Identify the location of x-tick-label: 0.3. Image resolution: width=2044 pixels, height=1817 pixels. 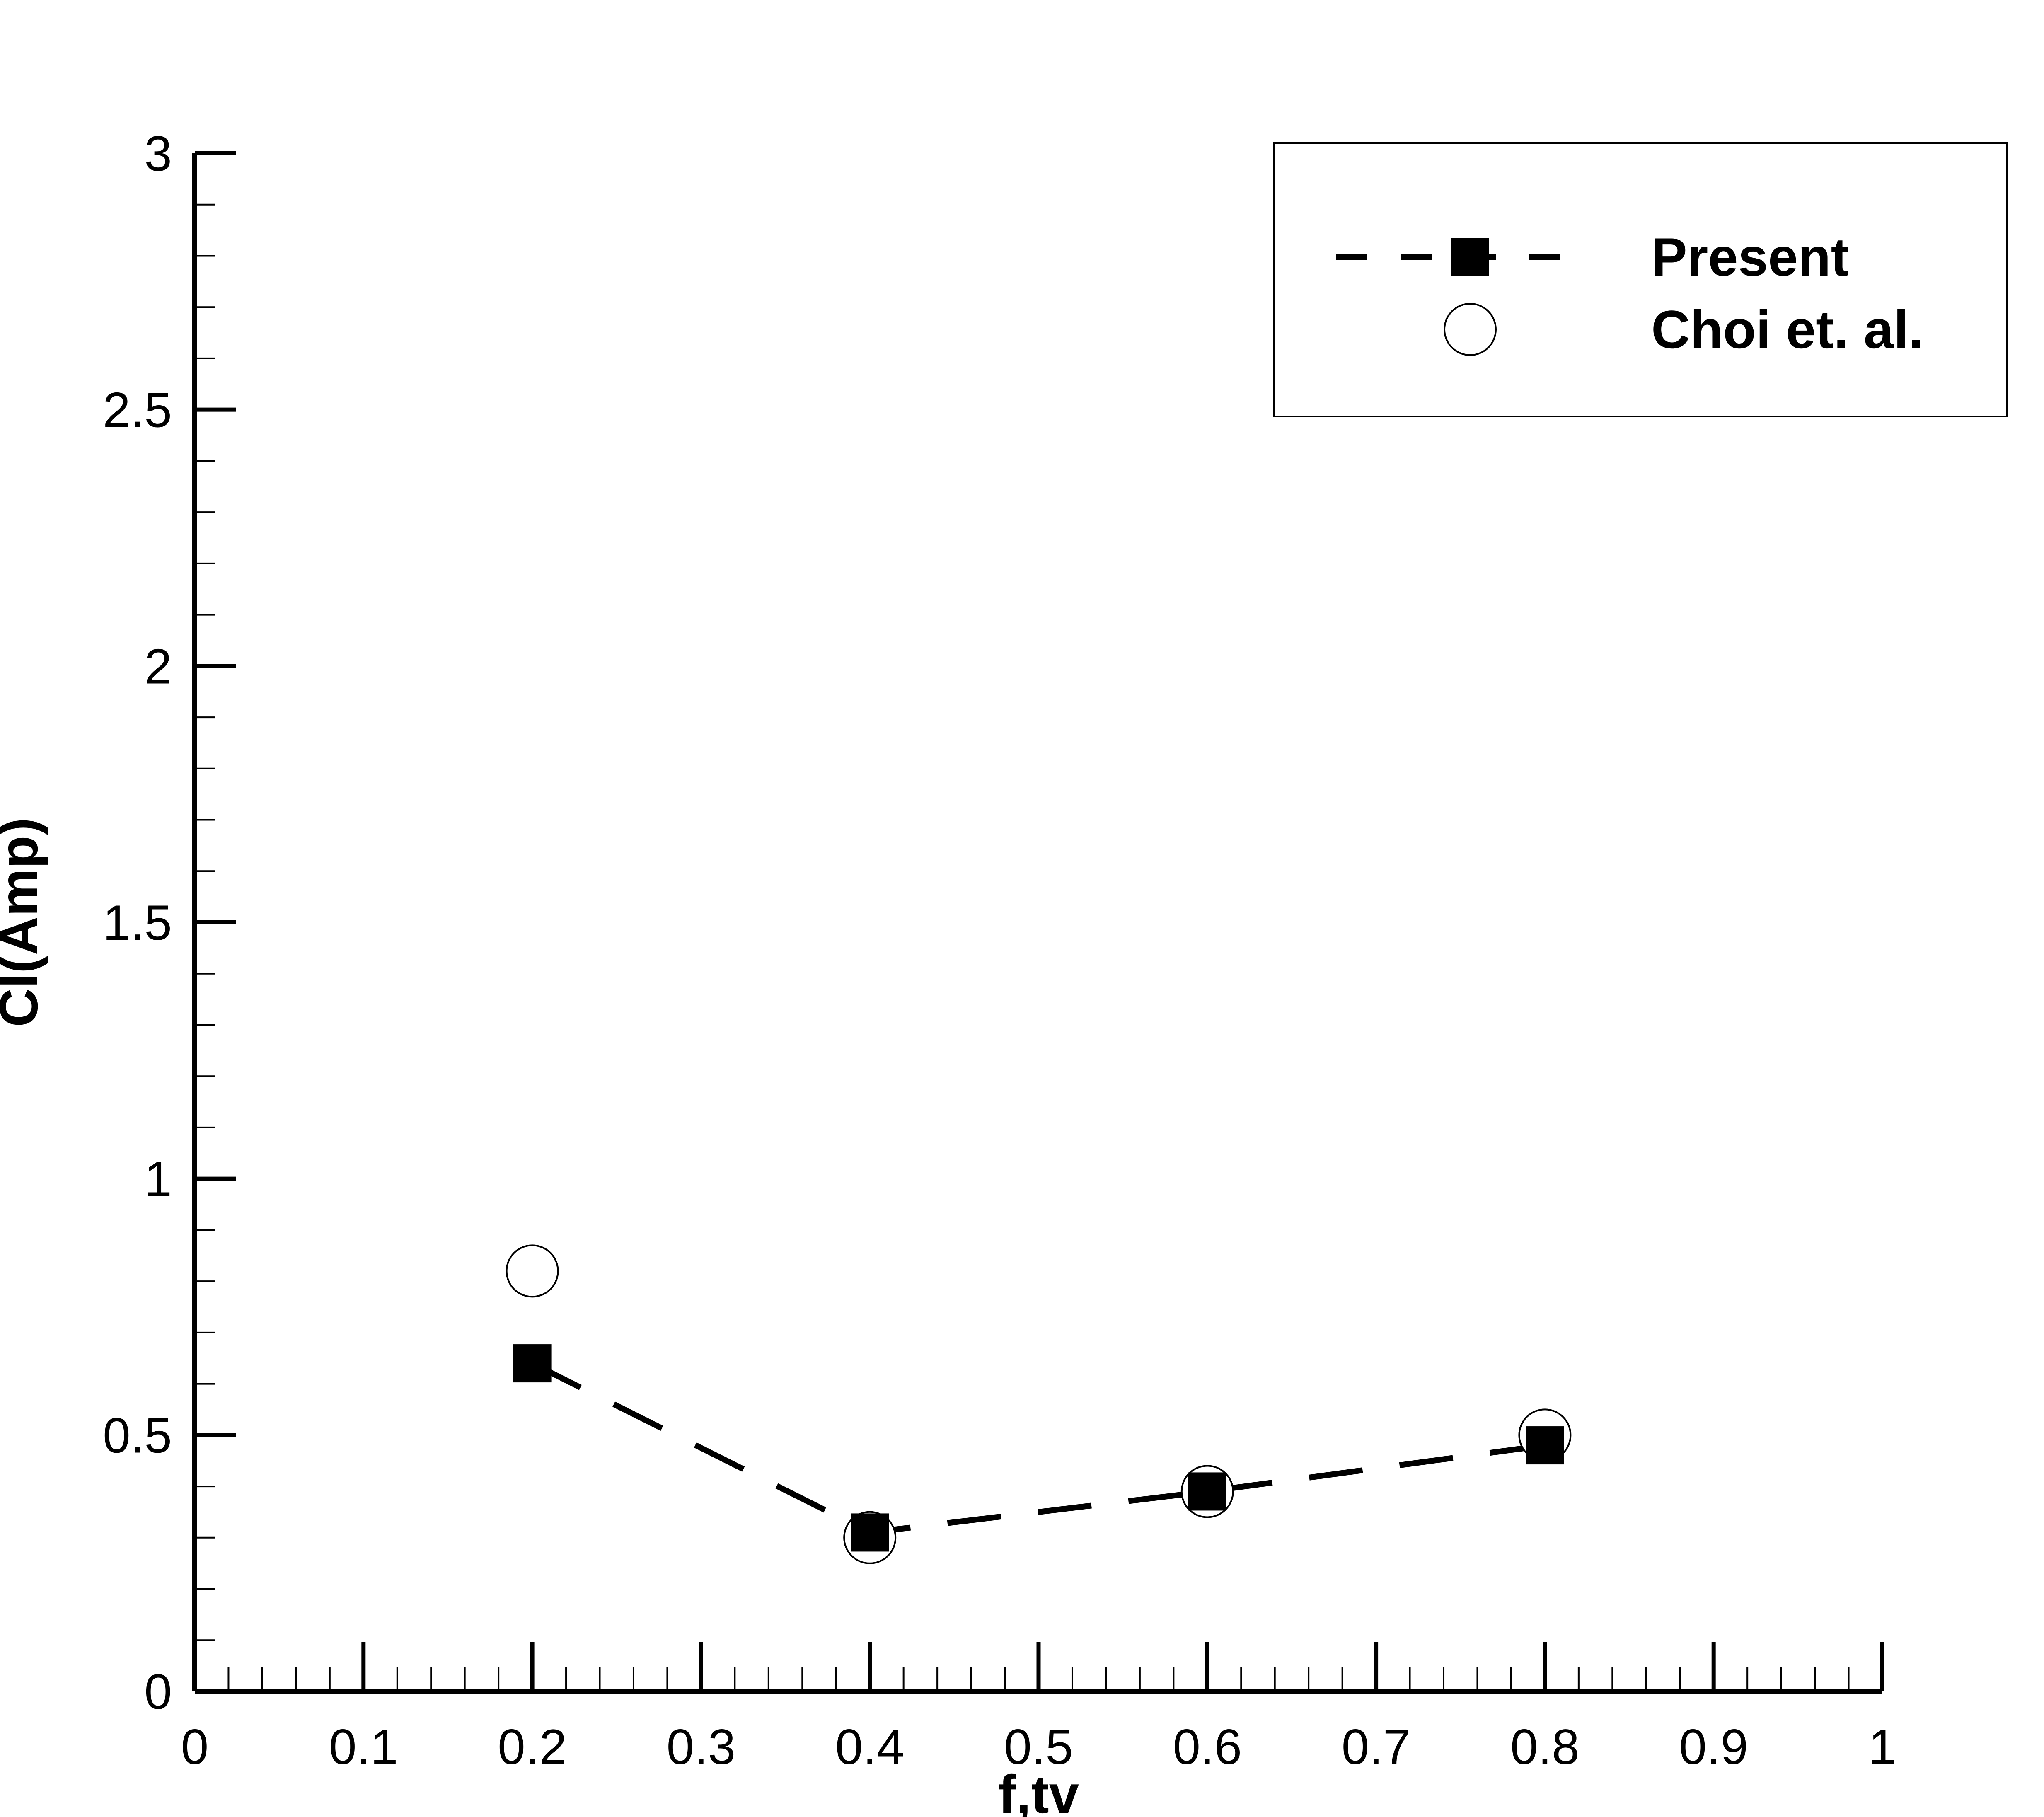
(700, 1747).